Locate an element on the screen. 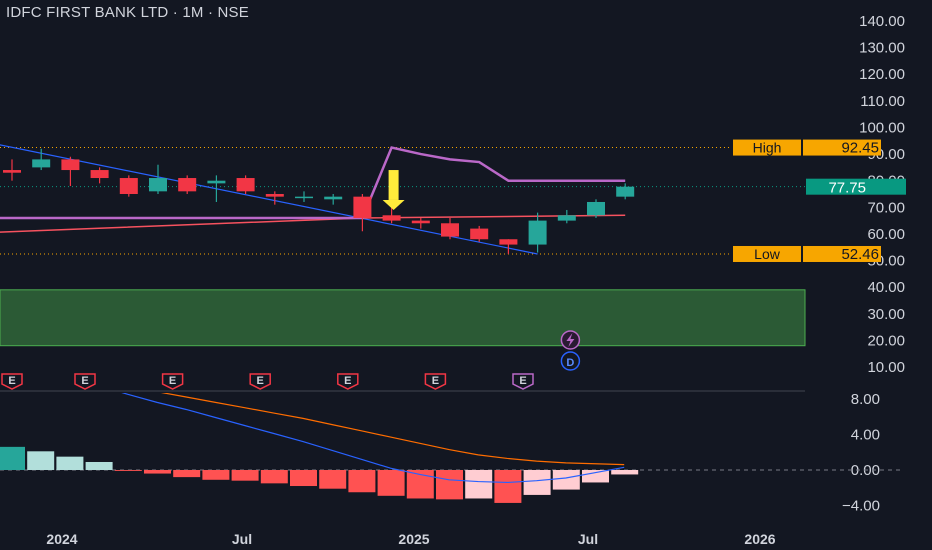 This screenshot has height=550, width=932. high-label-value-bg is located at coordinates (842, 147).